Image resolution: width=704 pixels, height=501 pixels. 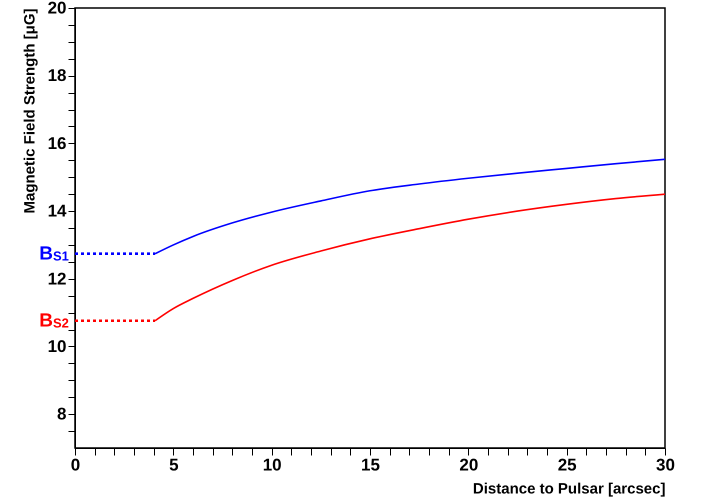 I want to click on x-tick-label: 25, so click(x=567, y=465).